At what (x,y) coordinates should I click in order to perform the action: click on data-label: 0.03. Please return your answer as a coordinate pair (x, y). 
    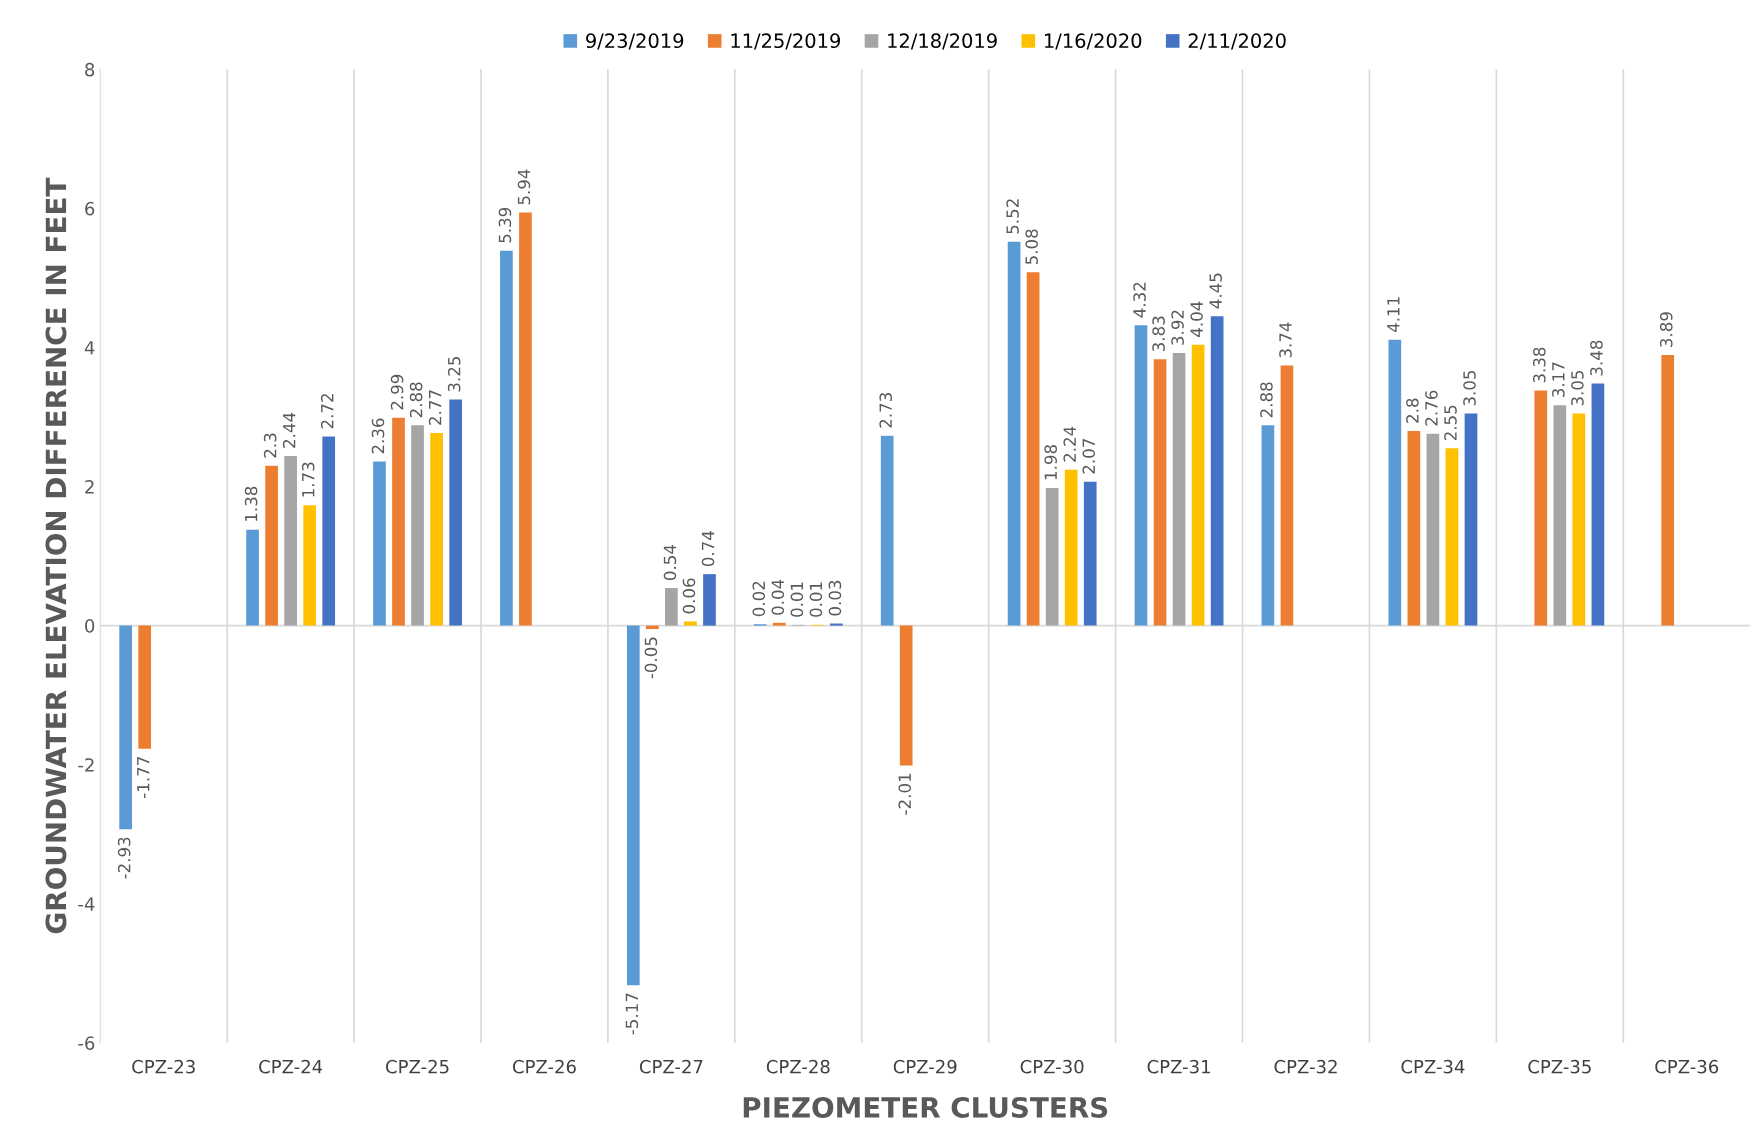
    Looking at the image, I should click on (835, 598).